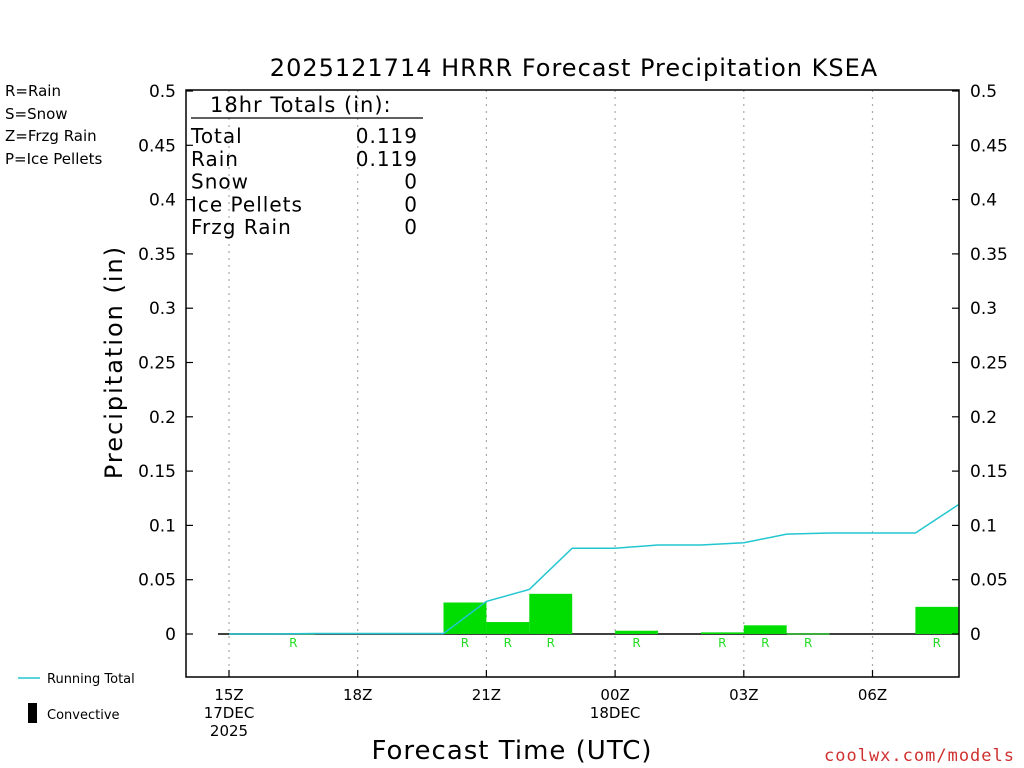 The width and height of the screenshot is (1024, 768). I want to click on y-tick-label-left: 0, so click(170, 635).